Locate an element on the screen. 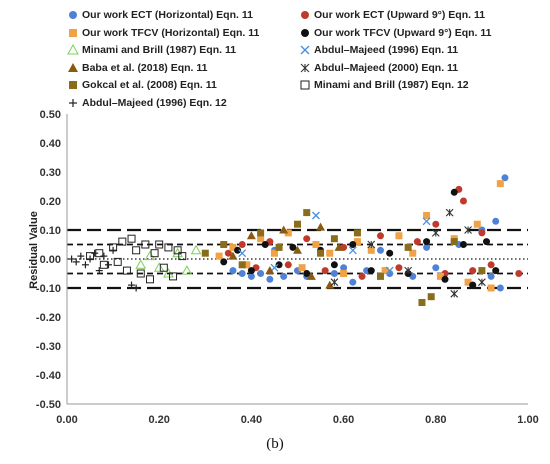 This screenshot has height=464, width=550. legend-item: Baba et al. (2018) Eqn. 11 is located at coordinates (137, 68).